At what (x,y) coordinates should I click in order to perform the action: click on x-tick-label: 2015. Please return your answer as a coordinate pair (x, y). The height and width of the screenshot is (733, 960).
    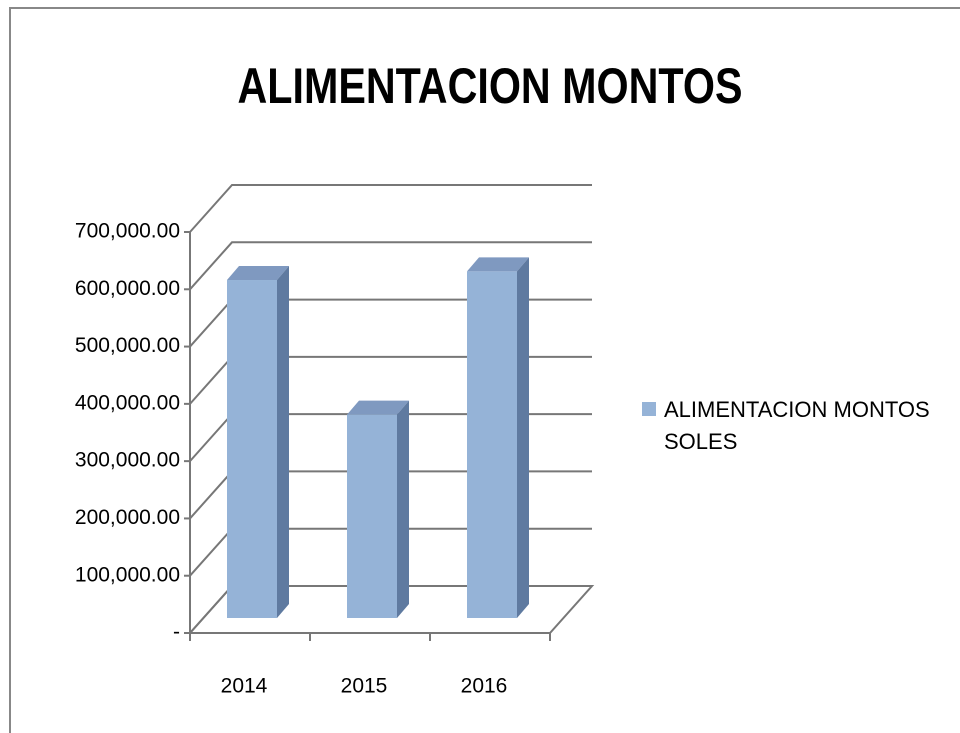
    Looking at the image, I should click on (364, 686).